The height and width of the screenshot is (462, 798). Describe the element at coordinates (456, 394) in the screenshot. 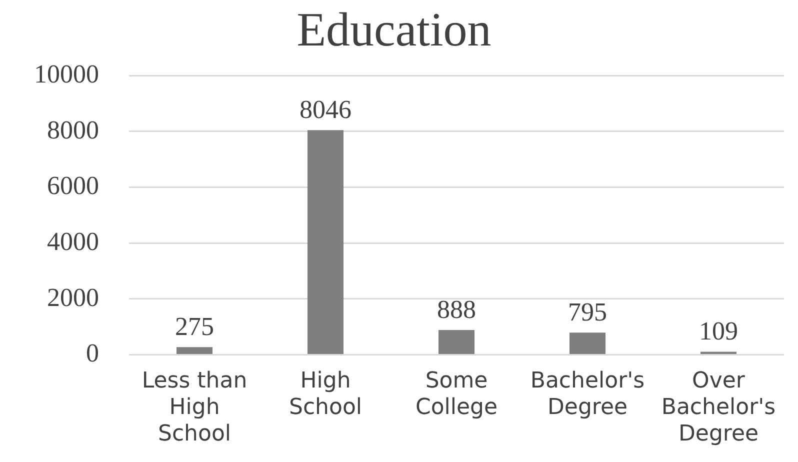

I see `x-tick-label: Some College` at that location.